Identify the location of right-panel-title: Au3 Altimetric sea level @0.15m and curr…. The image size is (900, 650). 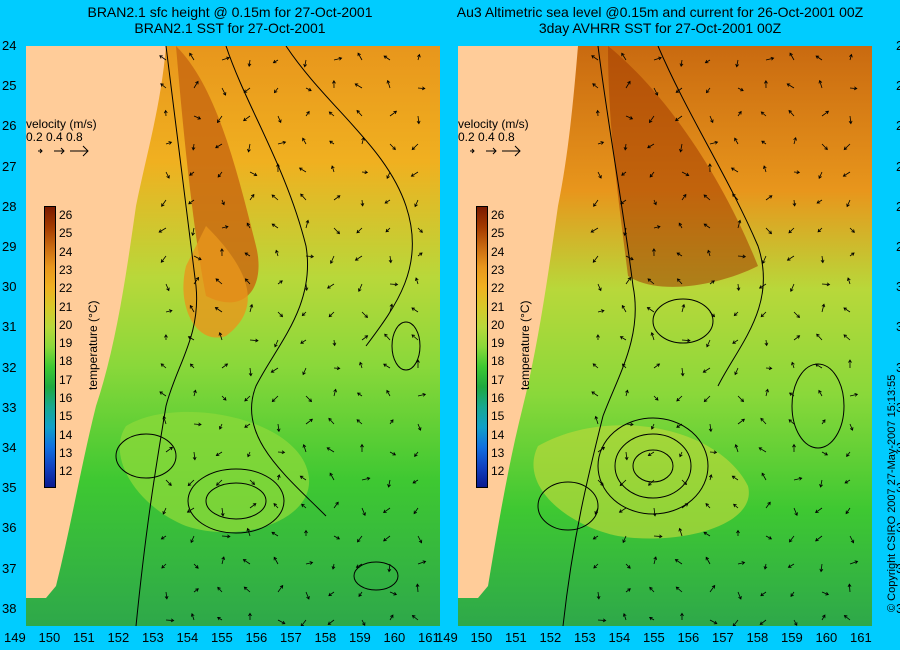
(660, 20).